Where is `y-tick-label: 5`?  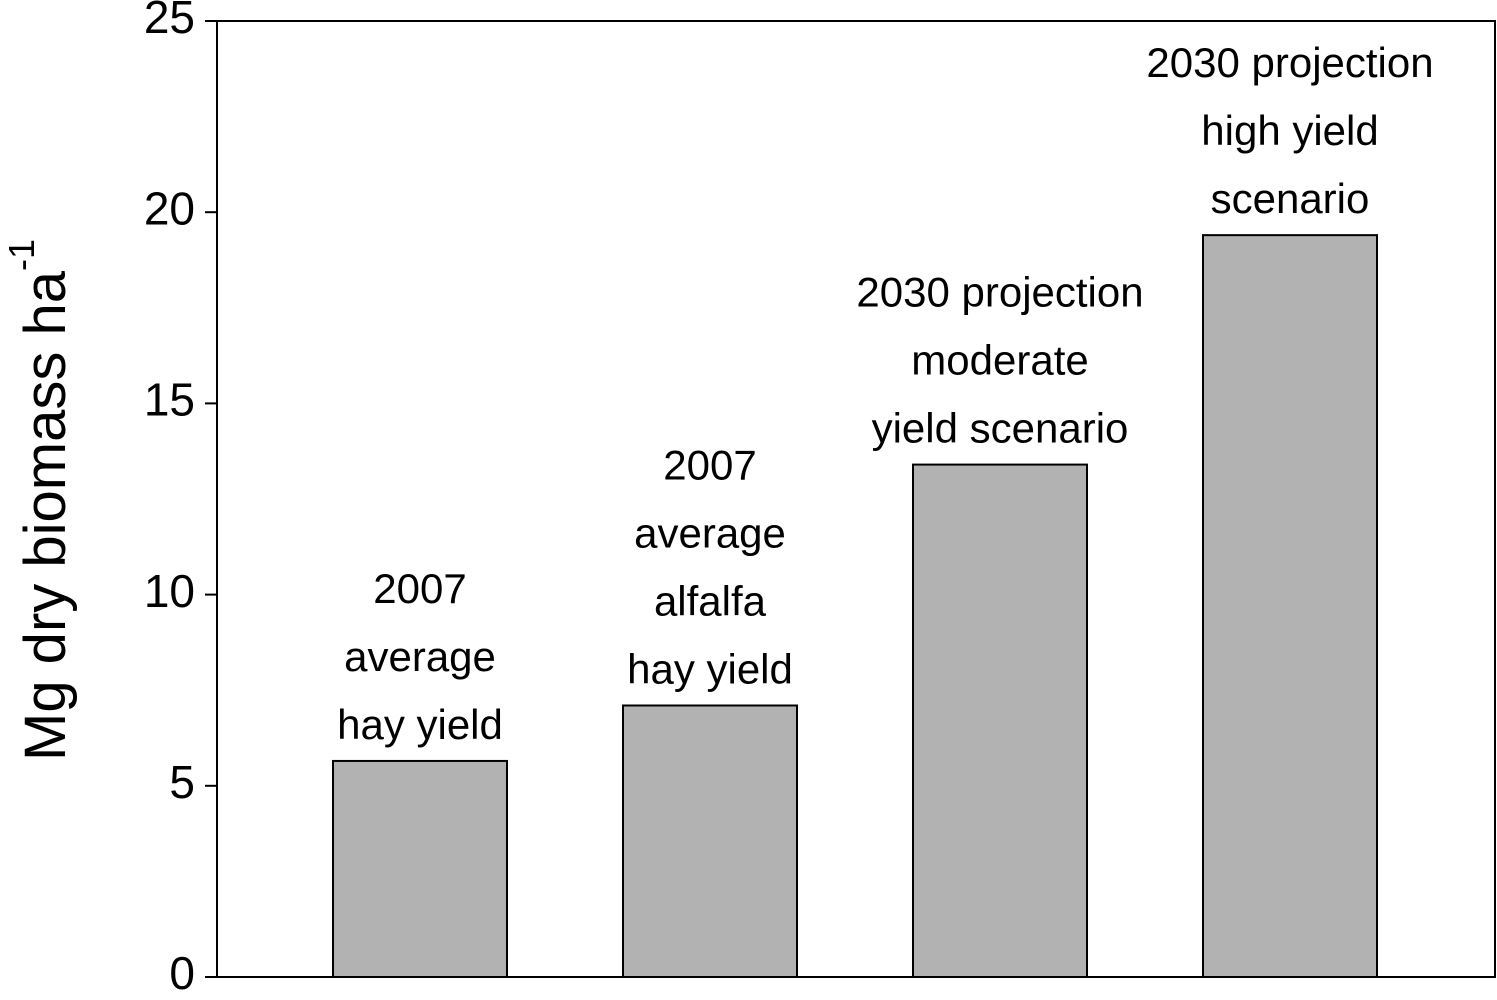
y-tick-label: 5 is located at coordinates (182, 782).